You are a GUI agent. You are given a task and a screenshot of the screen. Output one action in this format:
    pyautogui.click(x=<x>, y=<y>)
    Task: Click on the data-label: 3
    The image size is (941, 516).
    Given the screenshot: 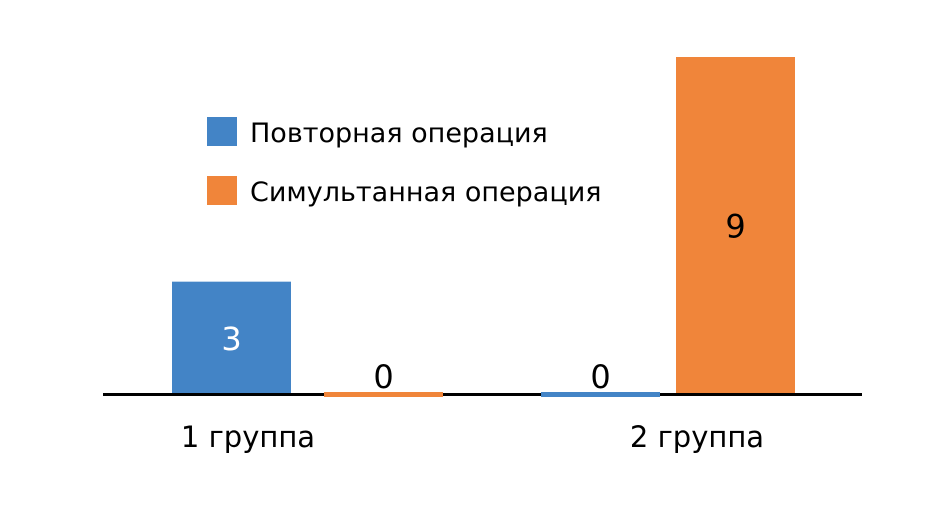 What is the action you would take?
    pyautogui.click(x=231, y=339)
    